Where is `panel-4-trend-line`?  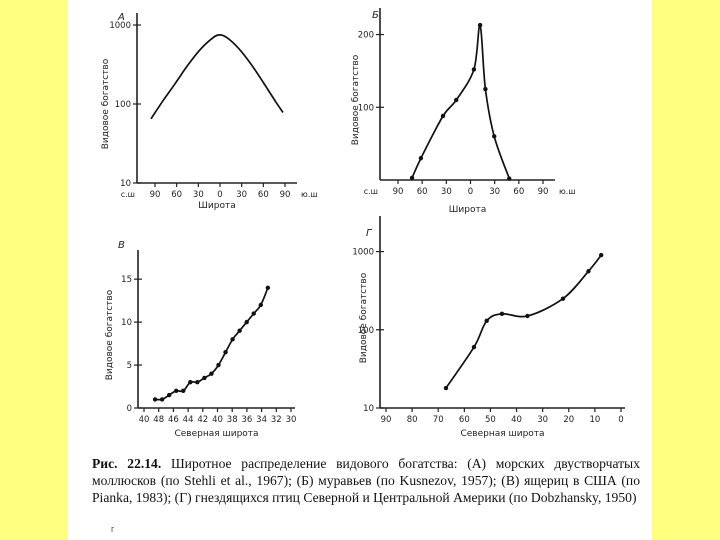 panel-4-trend-line is located at coordinates (523, 321).